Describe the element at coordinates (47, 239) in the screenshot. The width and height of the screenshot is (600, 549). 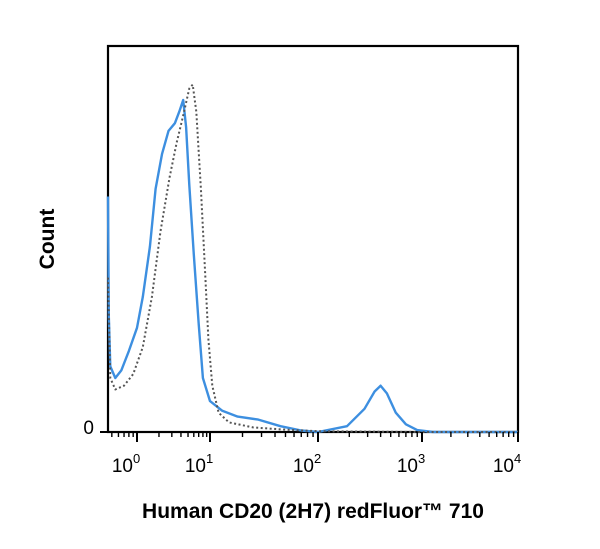
I see `y-axis-title: Count` at that location.